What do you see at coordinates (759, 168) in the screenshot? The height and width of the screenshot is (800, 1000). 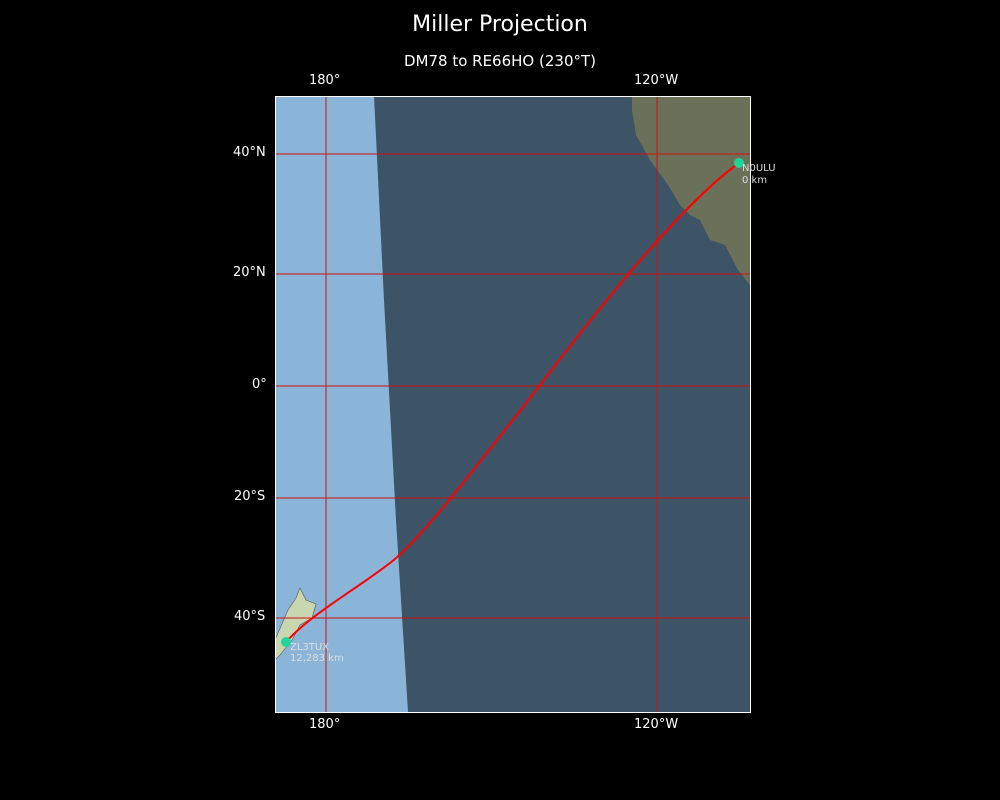 I see `start-label: N0ULU` at bounding box center [759, 168].